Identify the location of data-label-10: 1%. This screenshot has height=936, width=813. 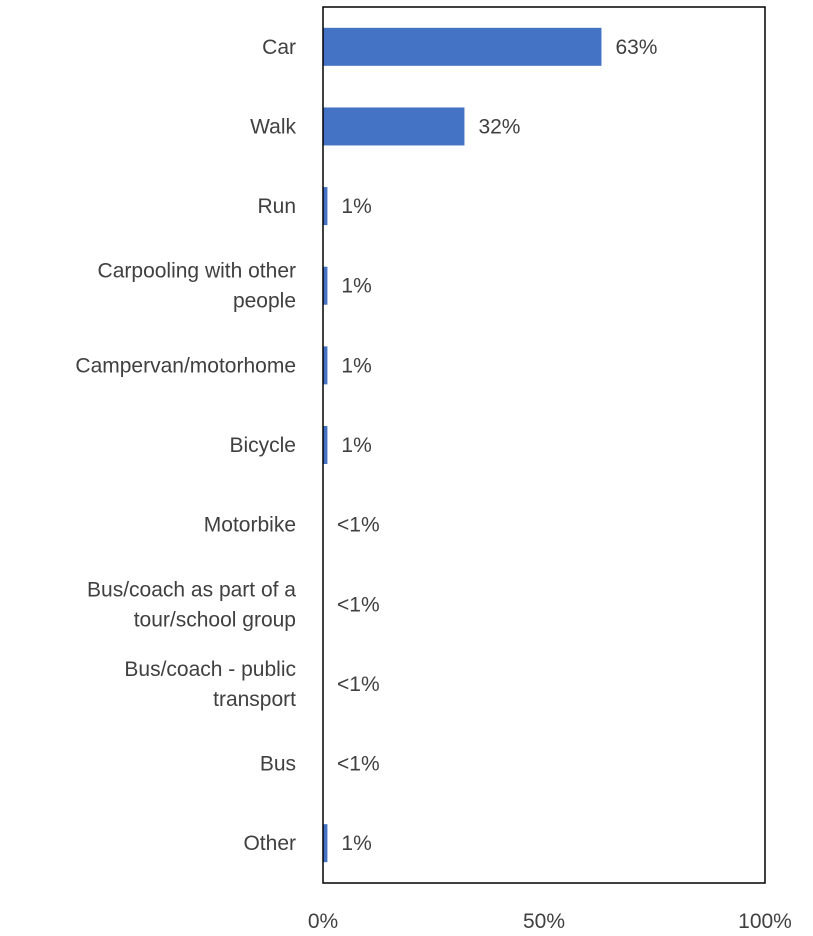
(356, 843).